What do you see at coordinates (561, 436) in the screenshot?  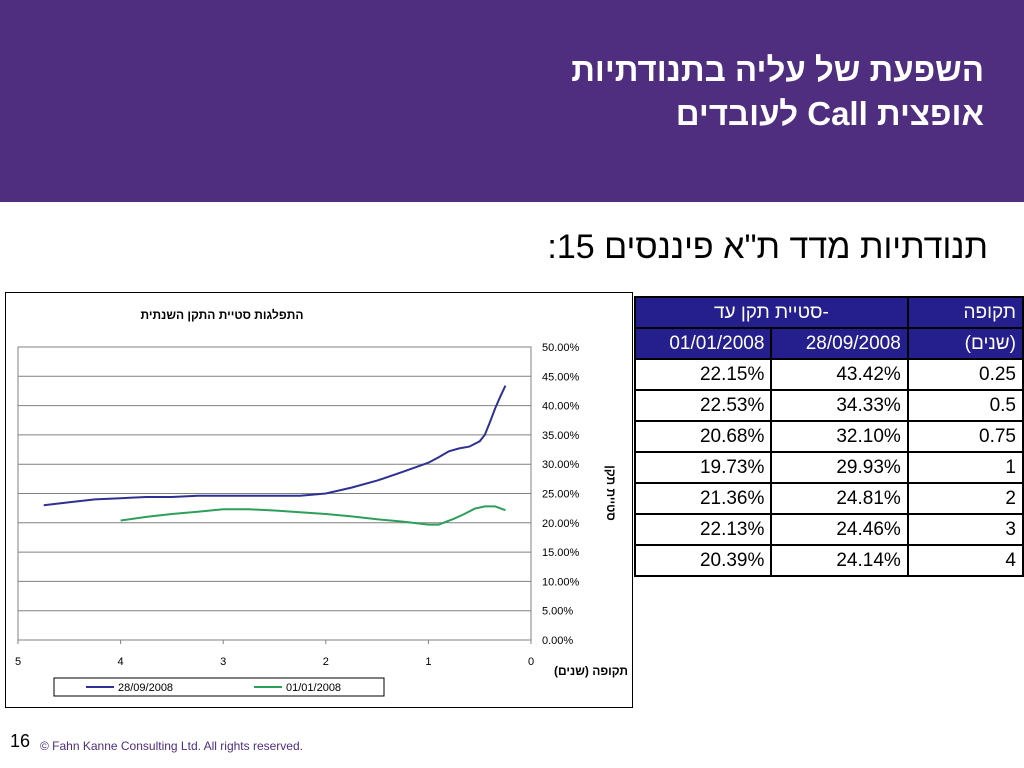 I see `y-tick-label: 35.00%` at bounding box center [561, 436].